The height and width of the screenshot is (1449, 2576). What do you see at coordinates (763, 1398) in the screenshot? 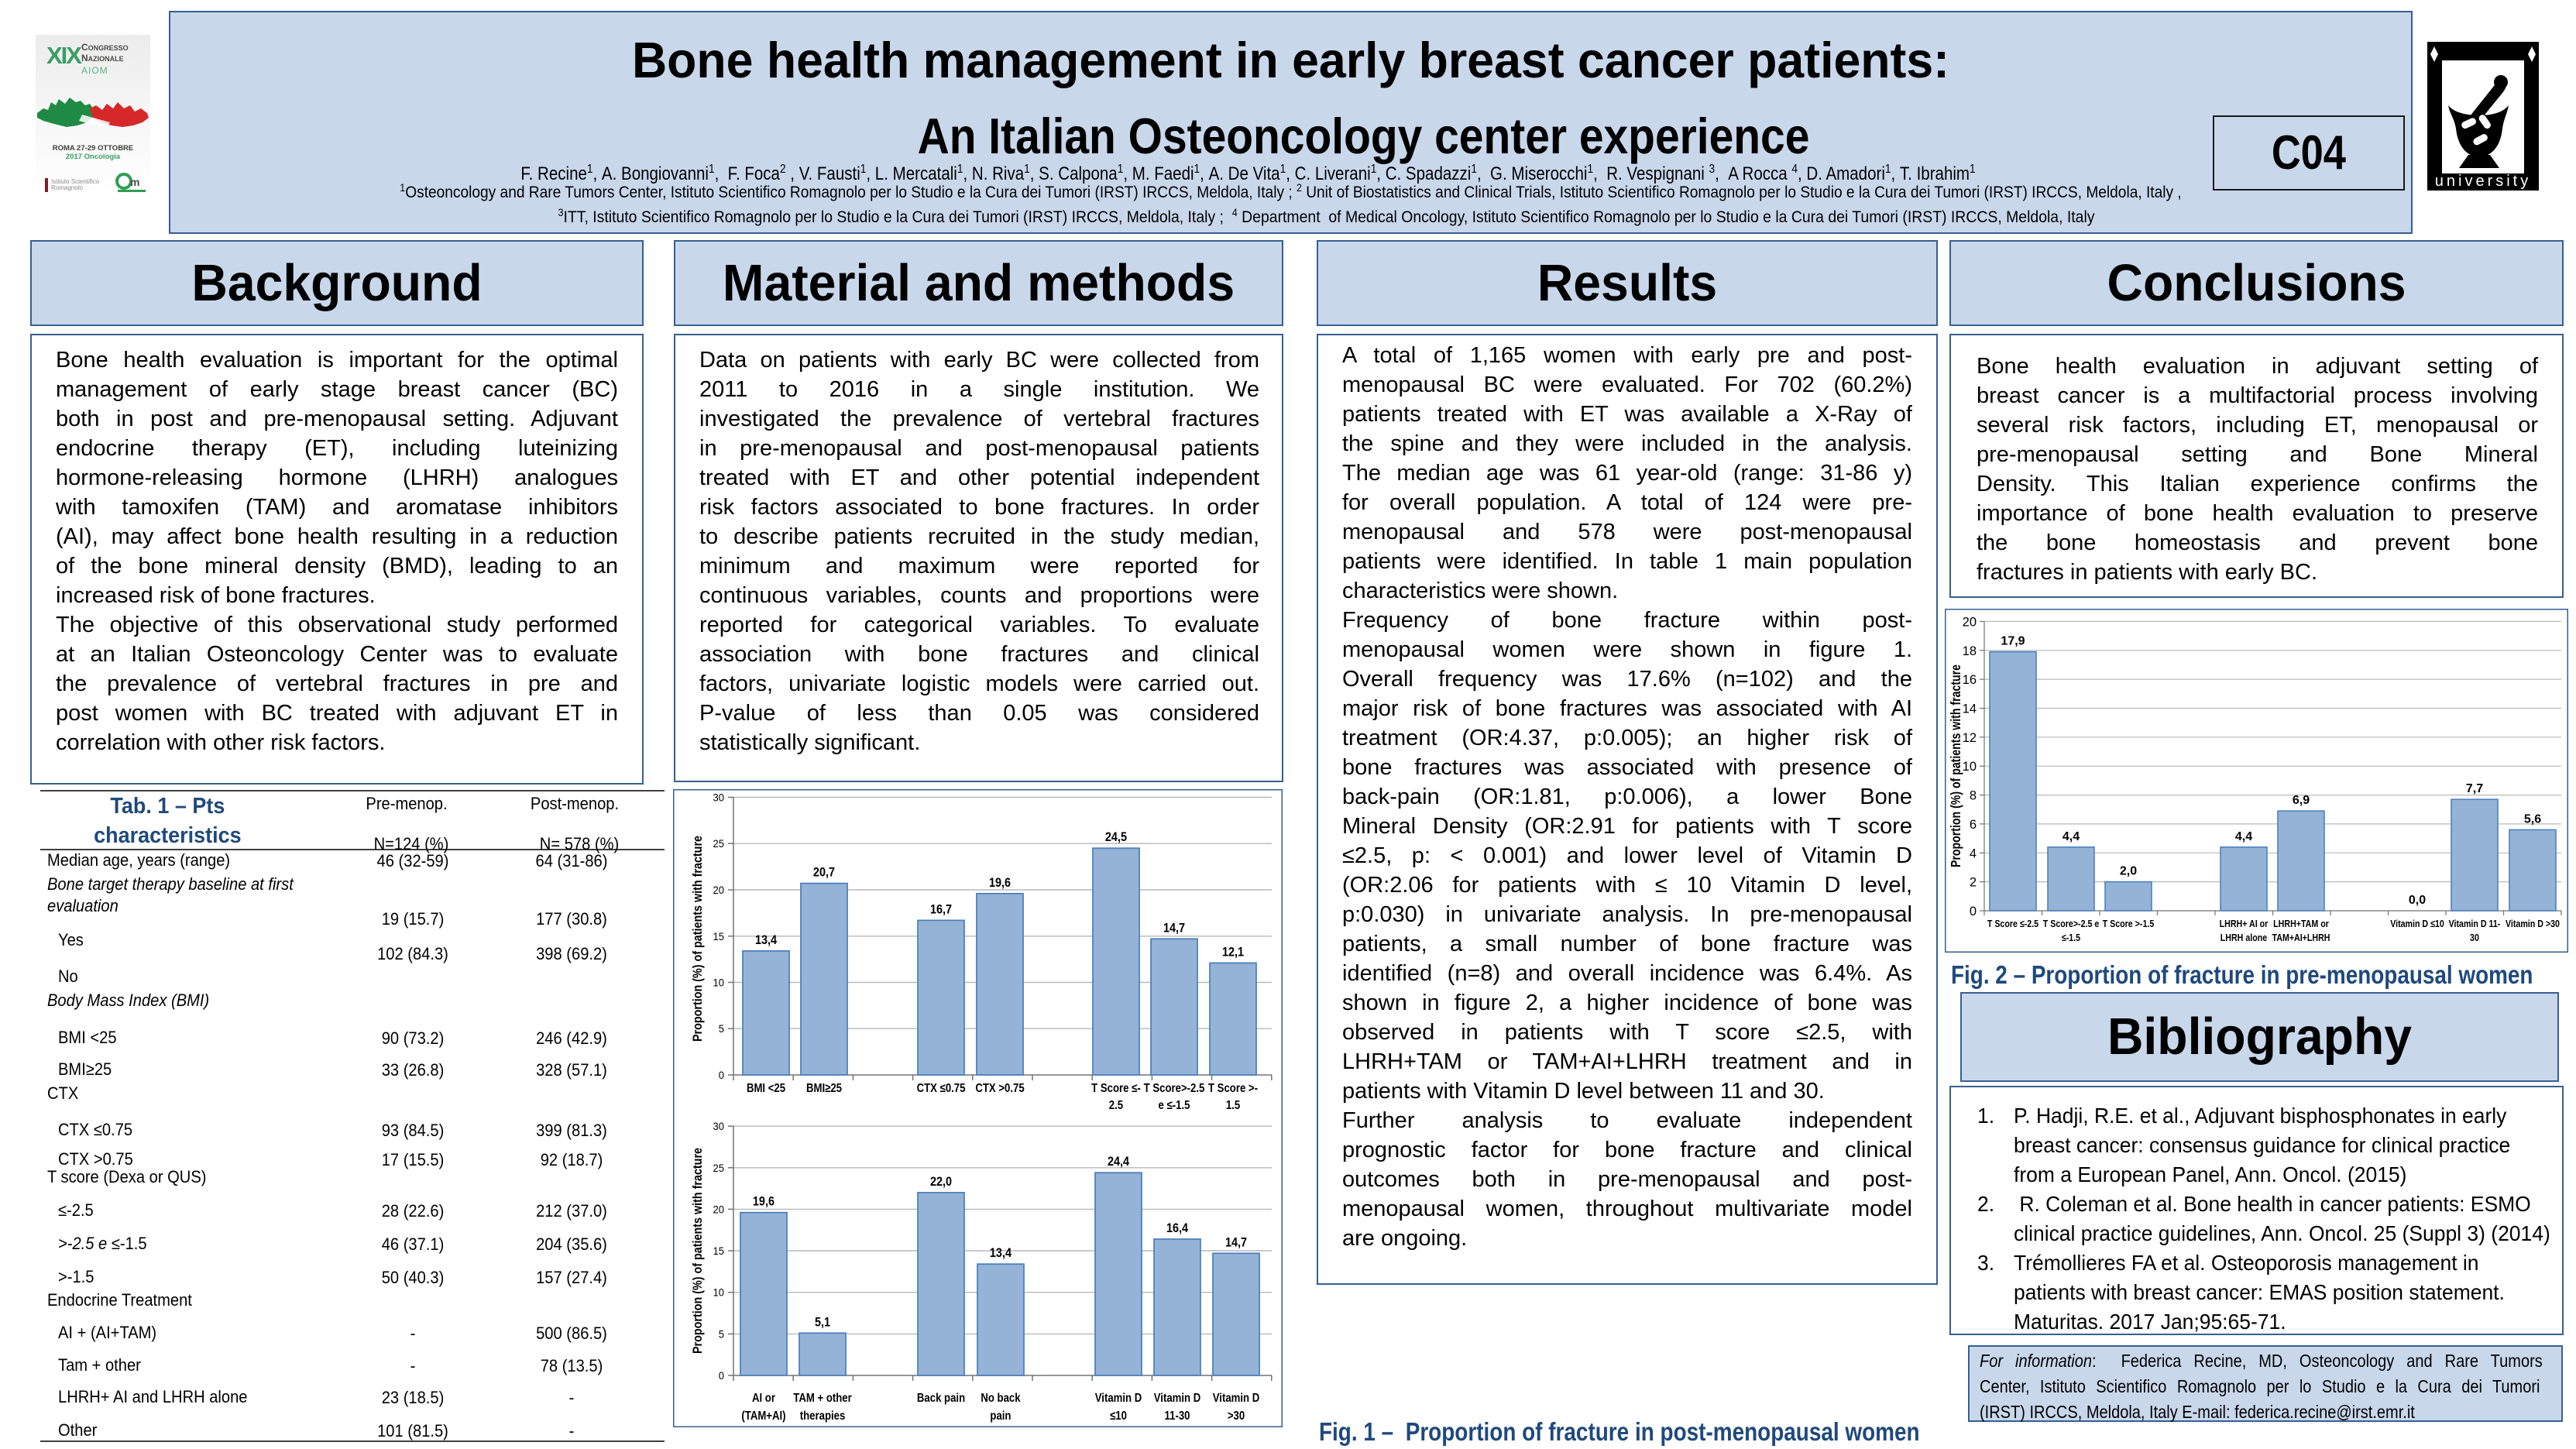
I see `svg-text: AI or` at bounding box center [763, 1398].